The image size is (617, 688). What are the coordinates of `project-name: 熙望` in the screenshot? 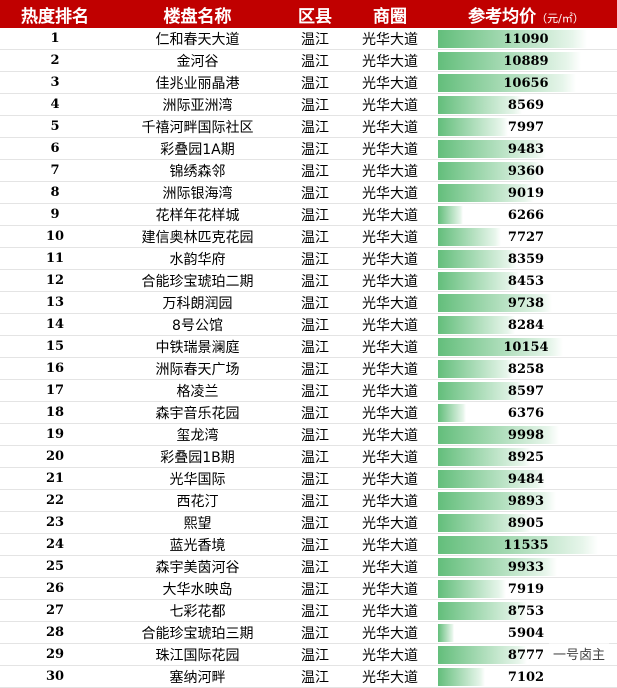 It's located at (197, 522).